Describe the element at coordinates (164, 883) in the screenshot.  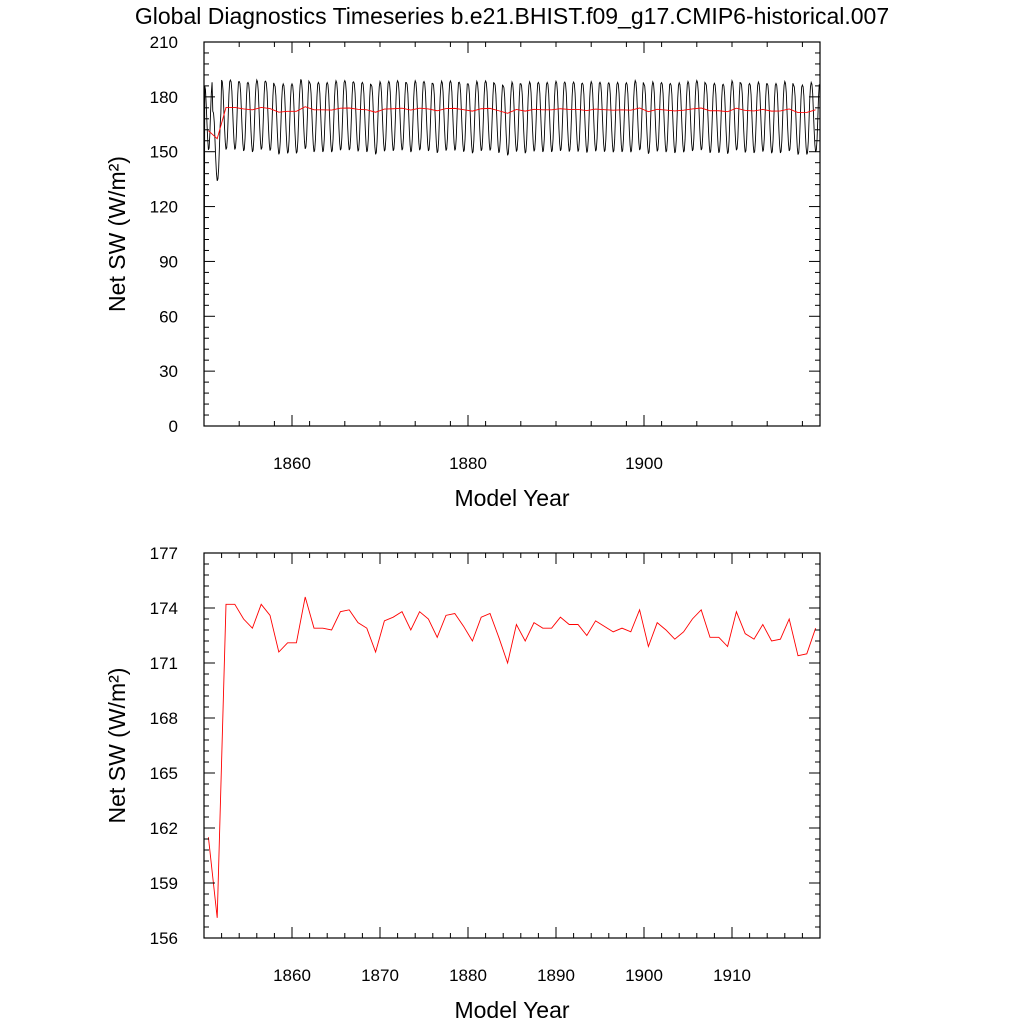
I see `y-tick-label: 159` at that location.